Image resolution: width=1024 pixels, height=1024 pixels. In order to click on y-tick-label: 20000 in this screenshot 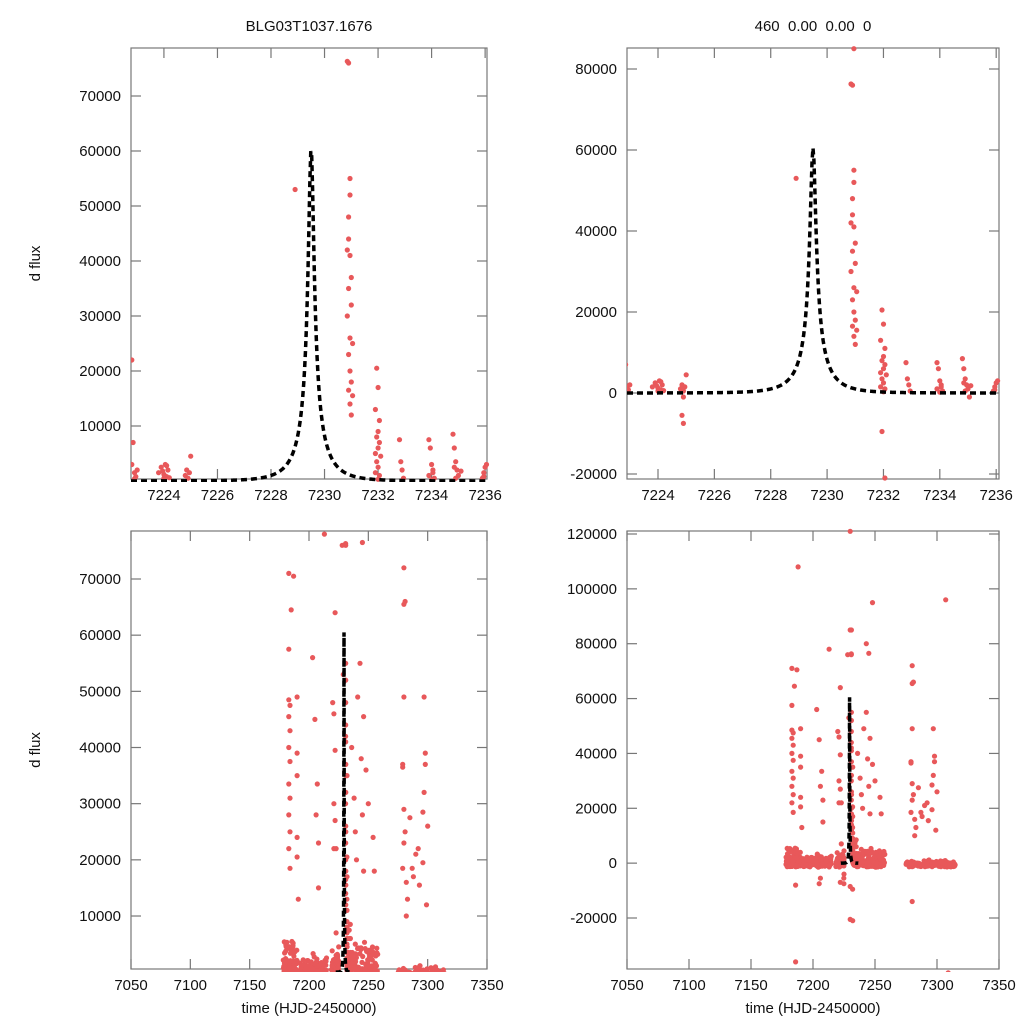, I will do `click(596, 312)`.